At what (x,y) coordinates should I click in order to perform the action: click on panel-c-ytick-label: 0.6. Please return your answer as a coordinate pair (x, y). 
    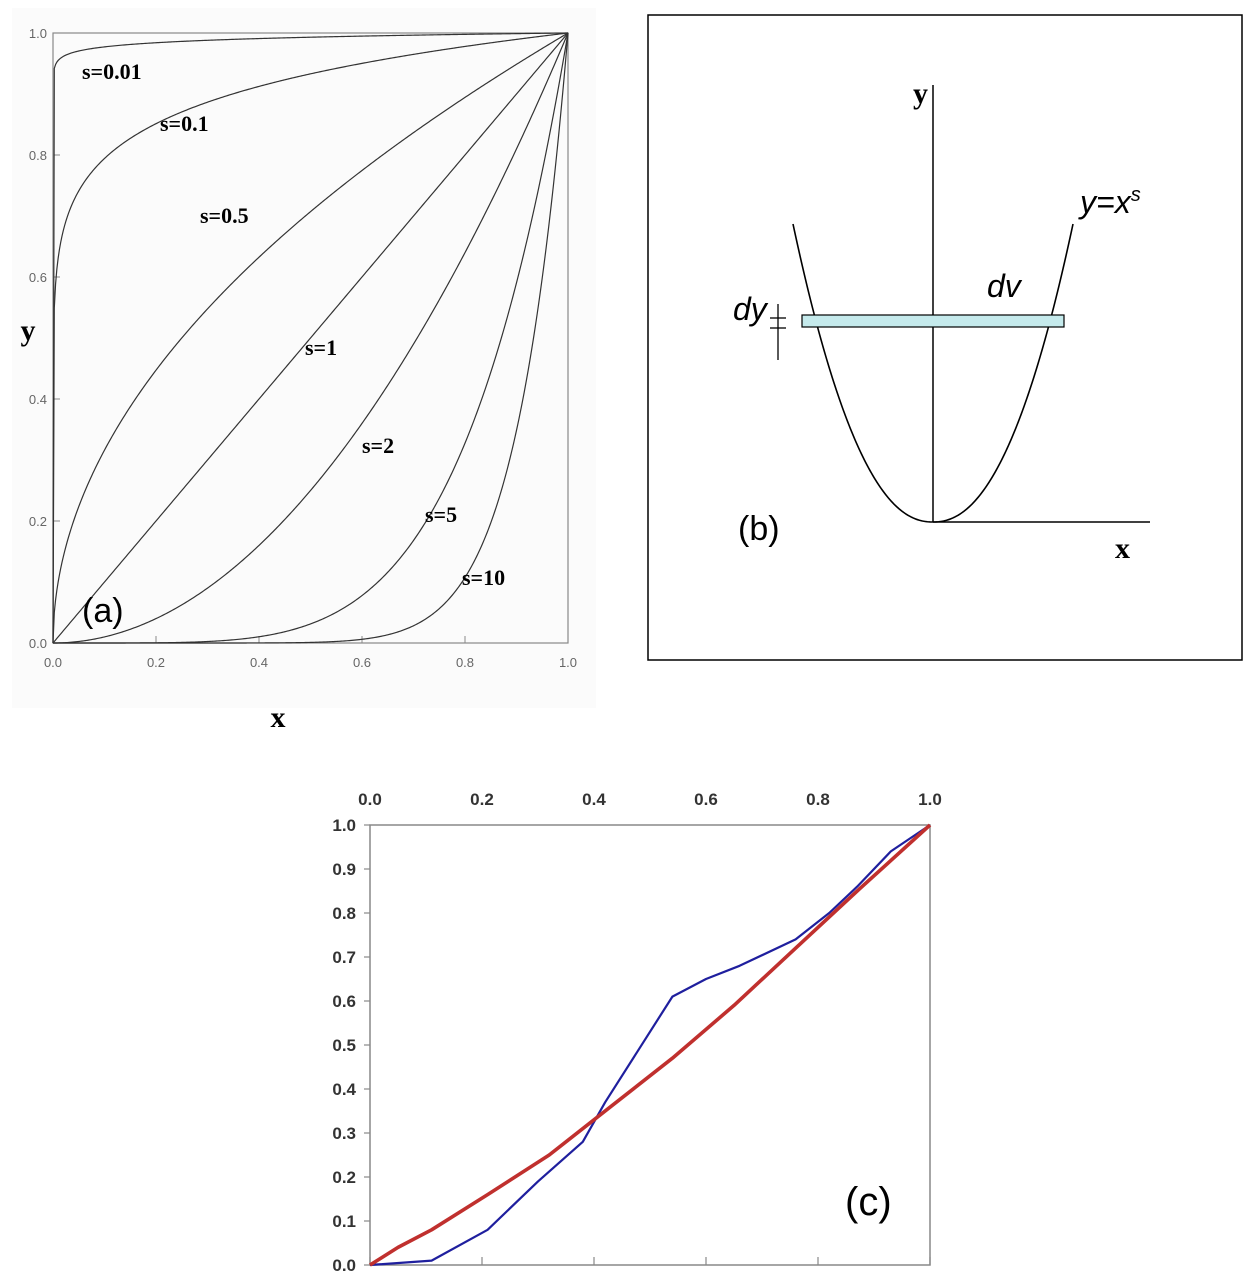
    Looking at the image, I should click on (344, 1001).